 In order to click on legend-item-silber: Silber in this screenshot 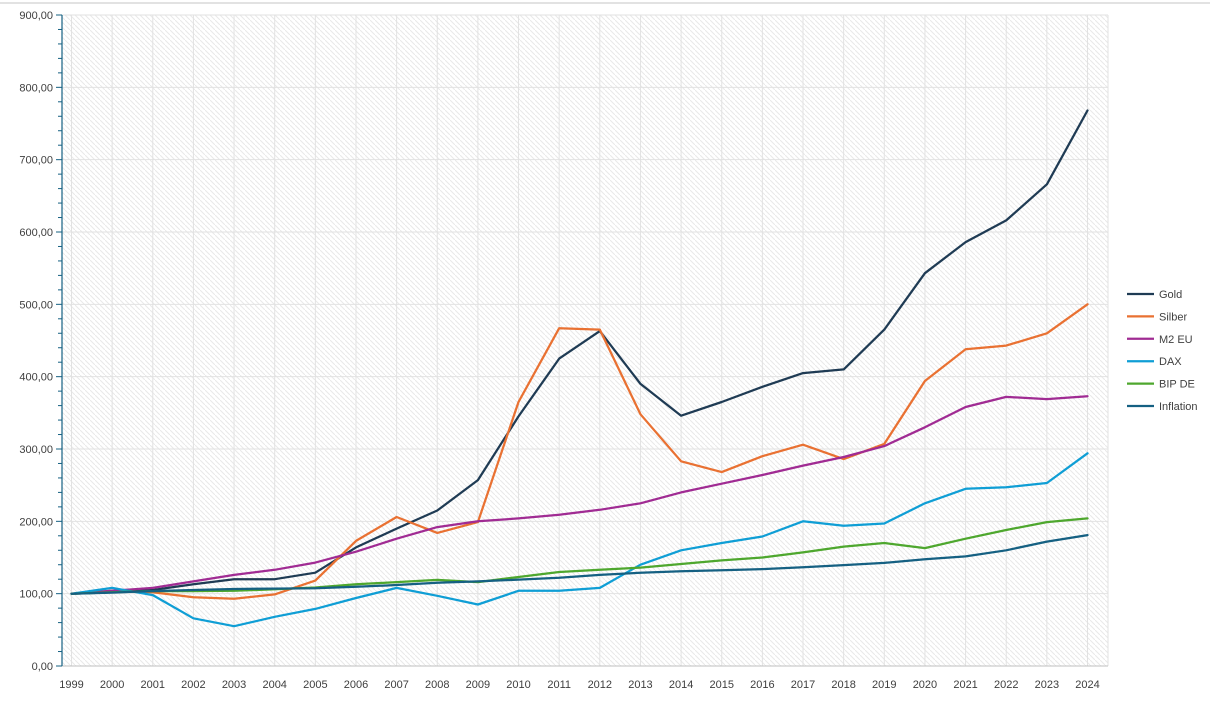, I will do `click(1157, 317)`.